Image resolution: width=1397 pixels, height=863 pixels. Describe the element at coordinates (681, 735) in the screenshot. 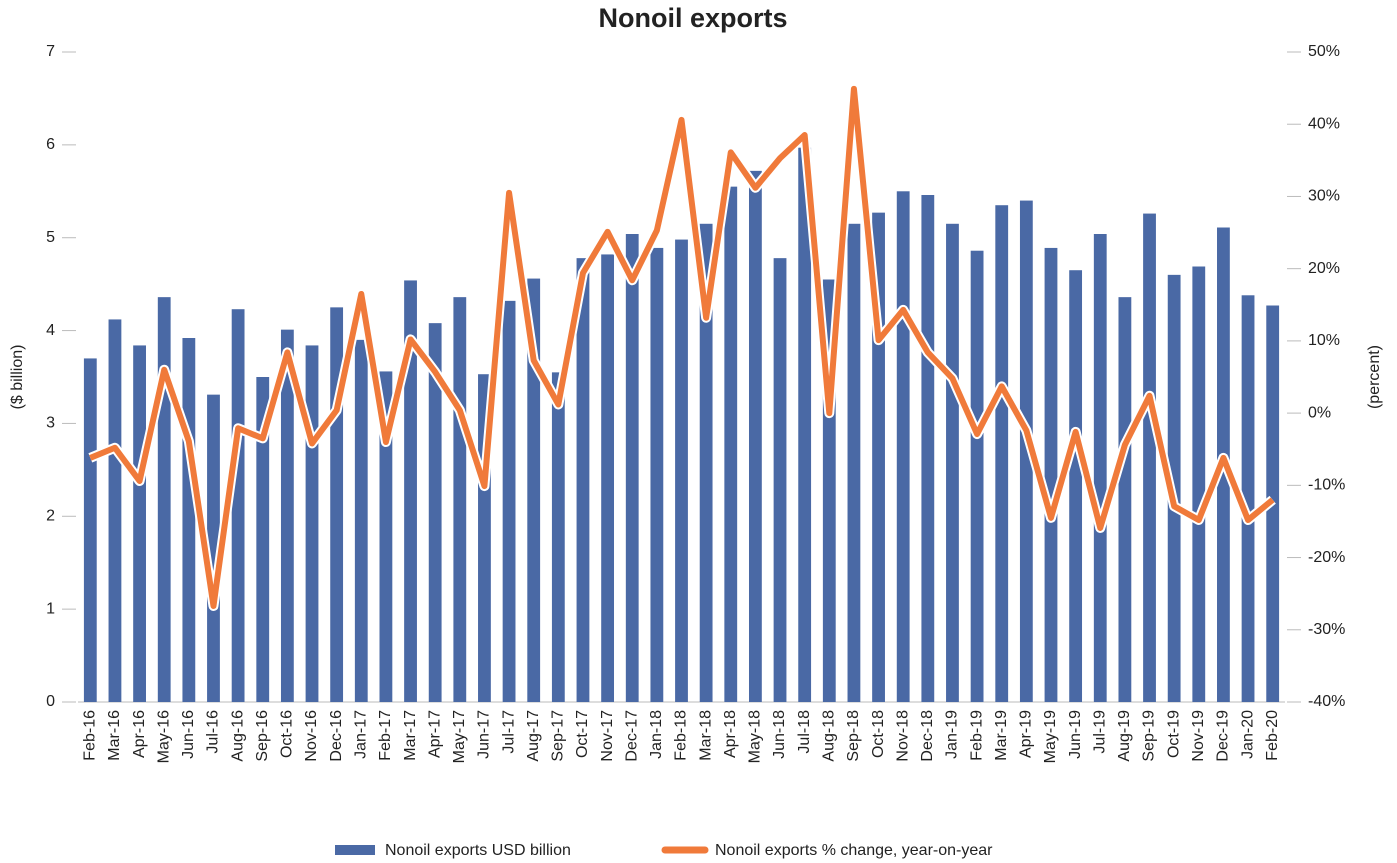

I see `x-tick-label: Feb-18` at that location.